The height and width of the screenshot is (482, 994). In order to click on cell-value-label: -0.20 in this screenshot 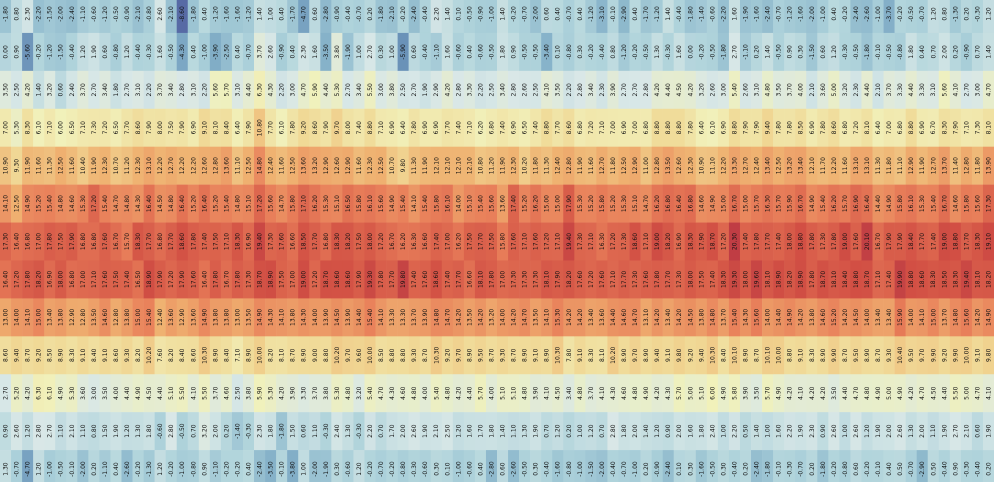, I will do `click(591, 52)`.